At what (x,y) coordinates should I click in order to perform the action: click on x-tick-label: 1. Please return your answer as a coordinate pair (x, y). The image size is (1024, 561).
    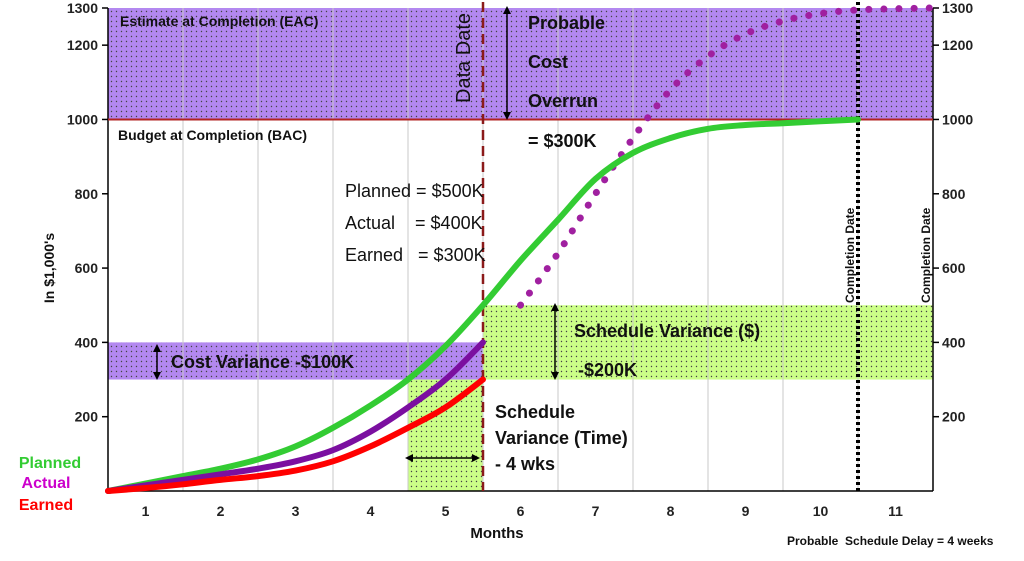
    Looking at the image, I should click on (146, 511).